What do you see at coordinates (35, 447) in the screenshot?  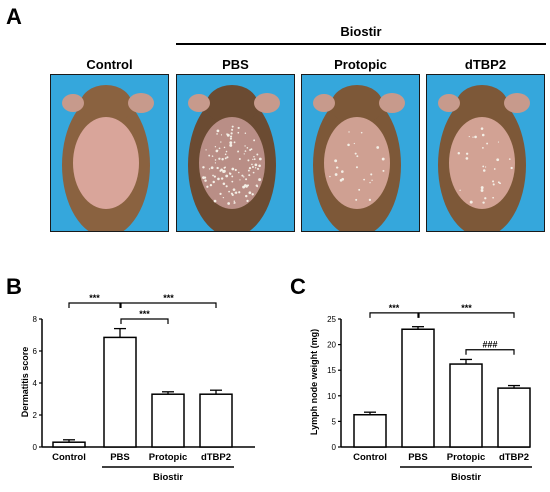 I see `y-tick-label: 0` at bounding box center [35, 447].